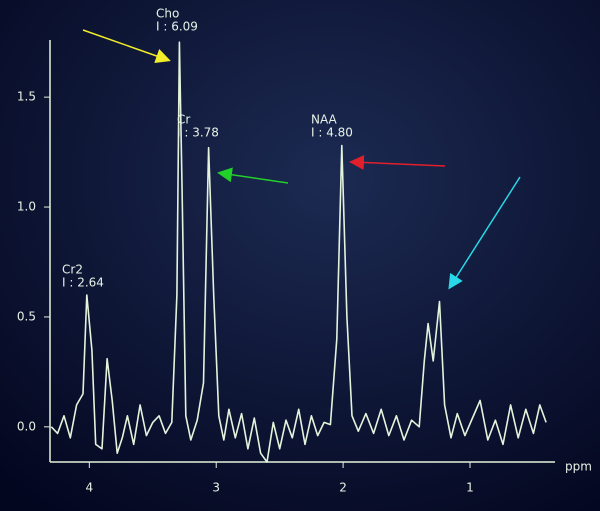 This screenshot has width=600, height=511. What do you see at coordinates (26, 426) in the screenshot?
I see `y-tick-label: 0.0` at bounding box center [26, 426].